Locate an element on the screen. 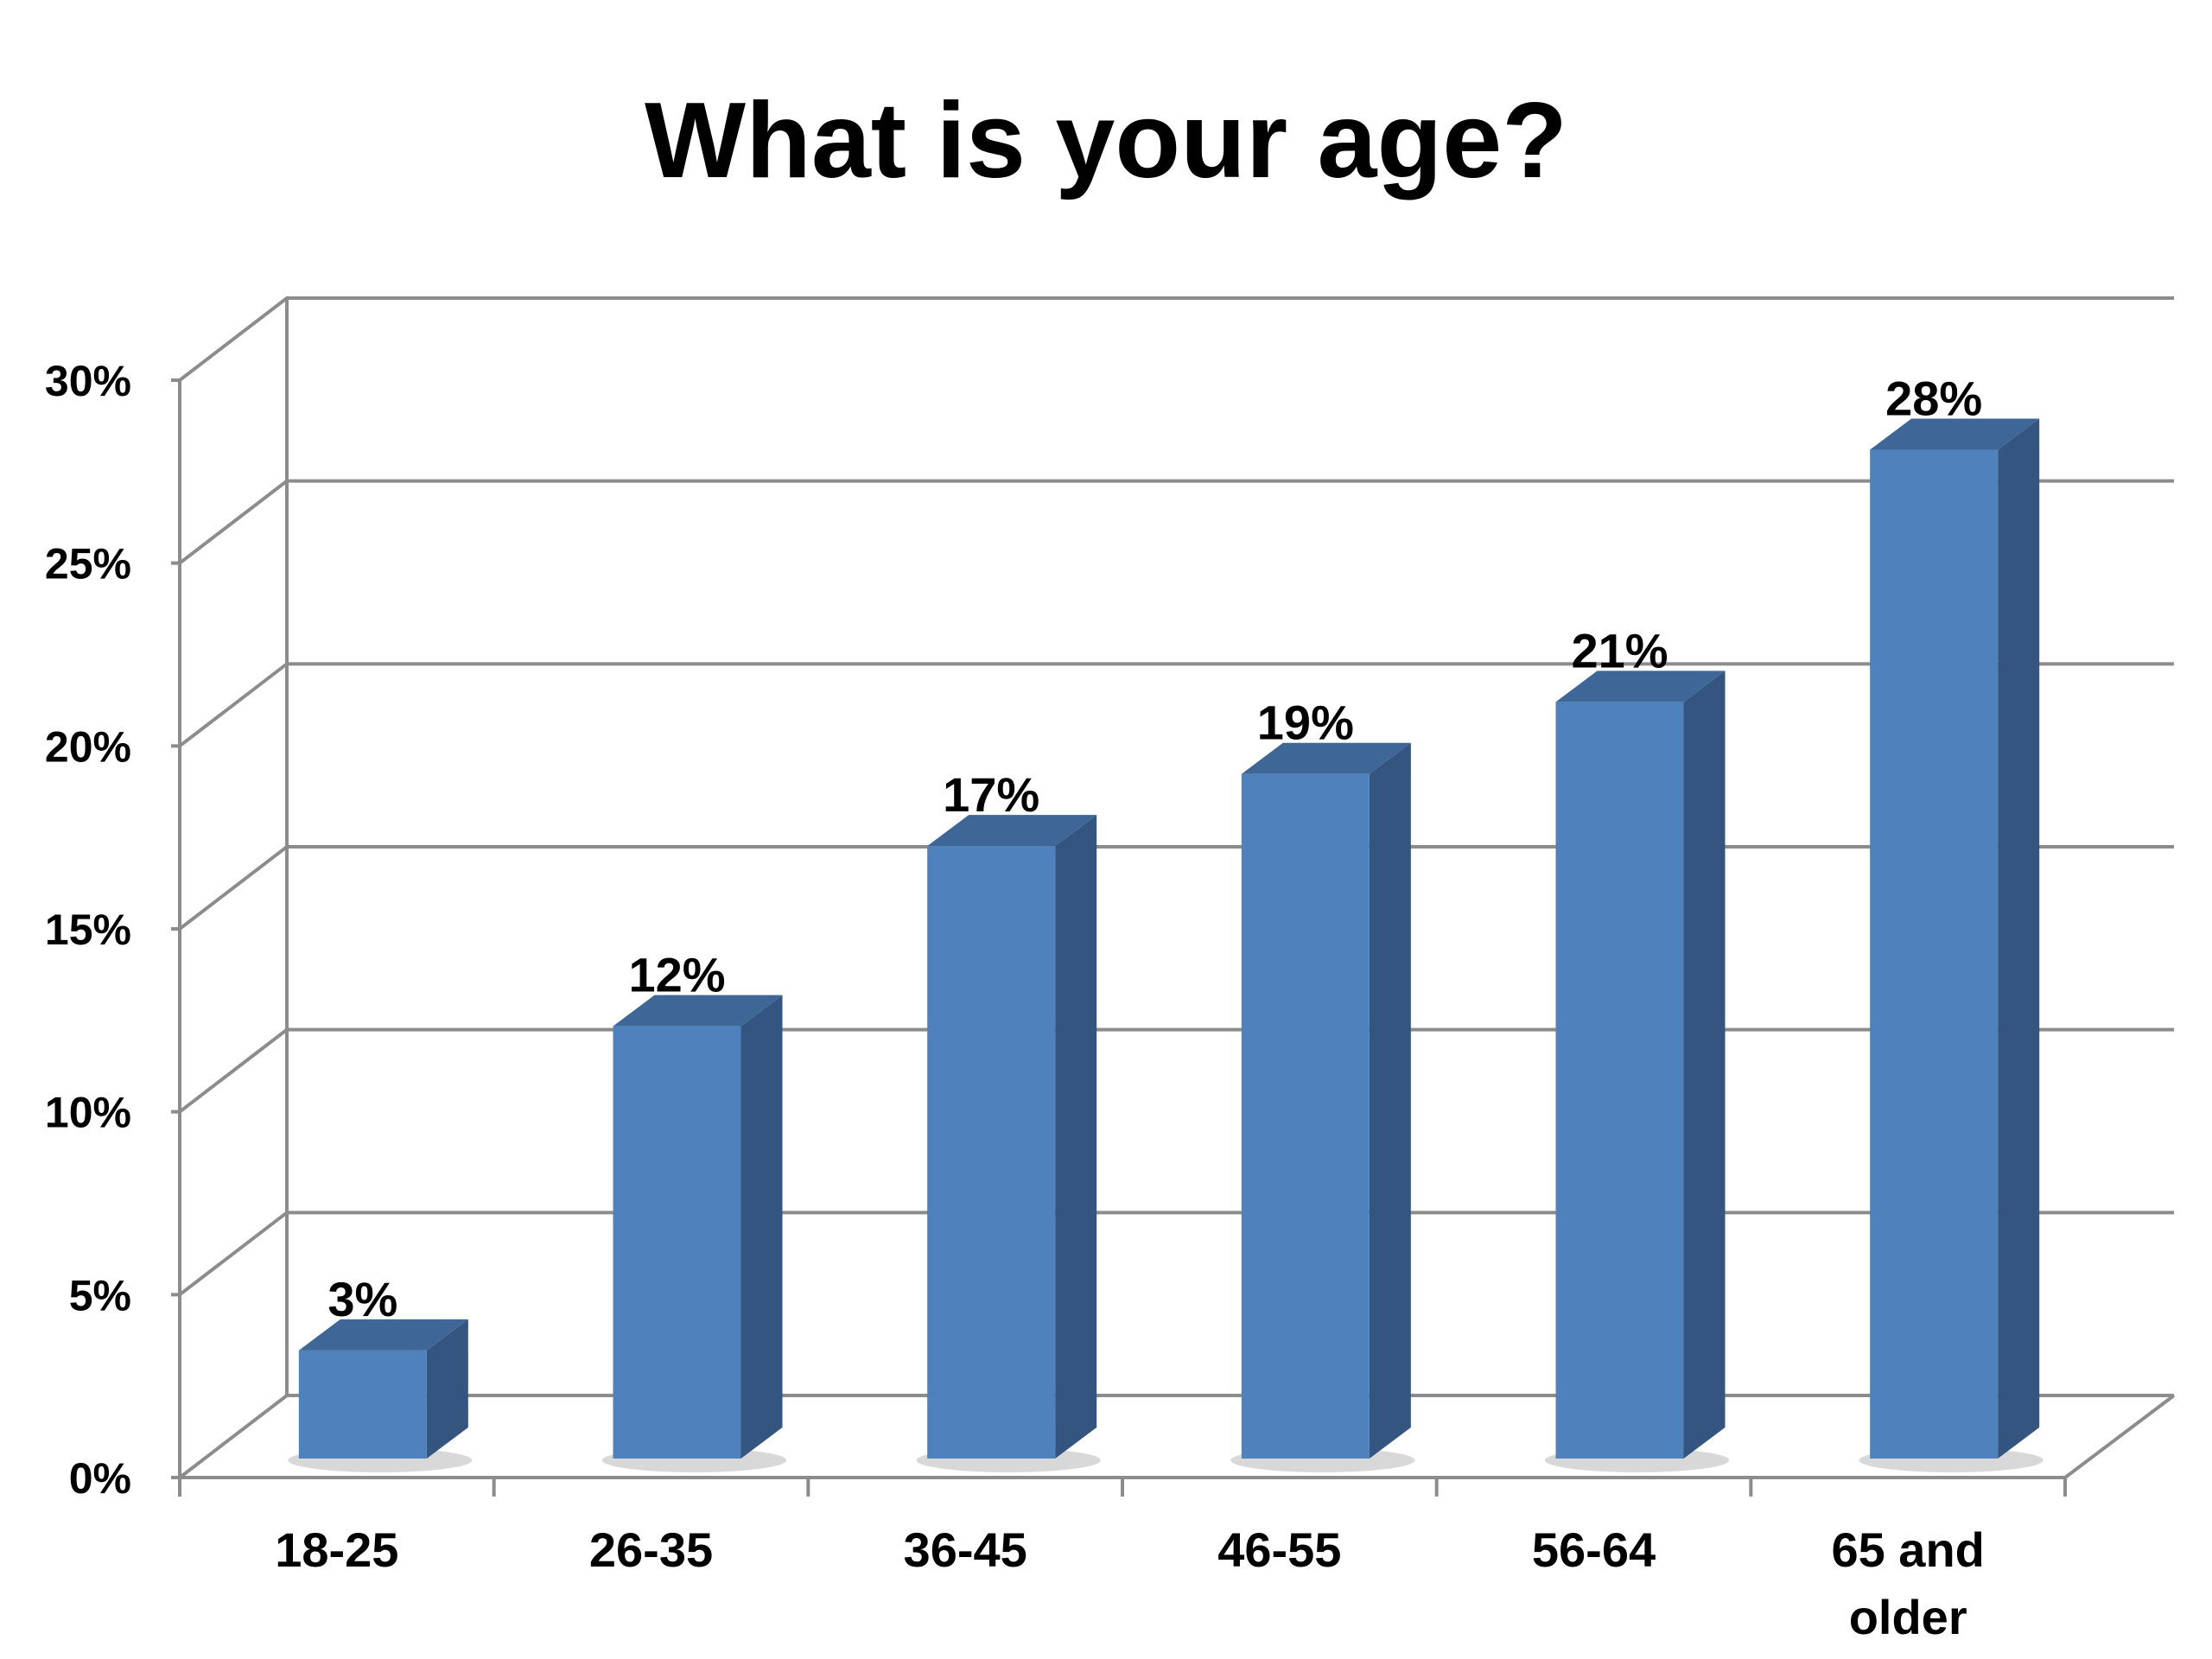 The height and width of the screenshot is (1659, 2212). y-tick-label: 20% is located at coordinates (88, 746).